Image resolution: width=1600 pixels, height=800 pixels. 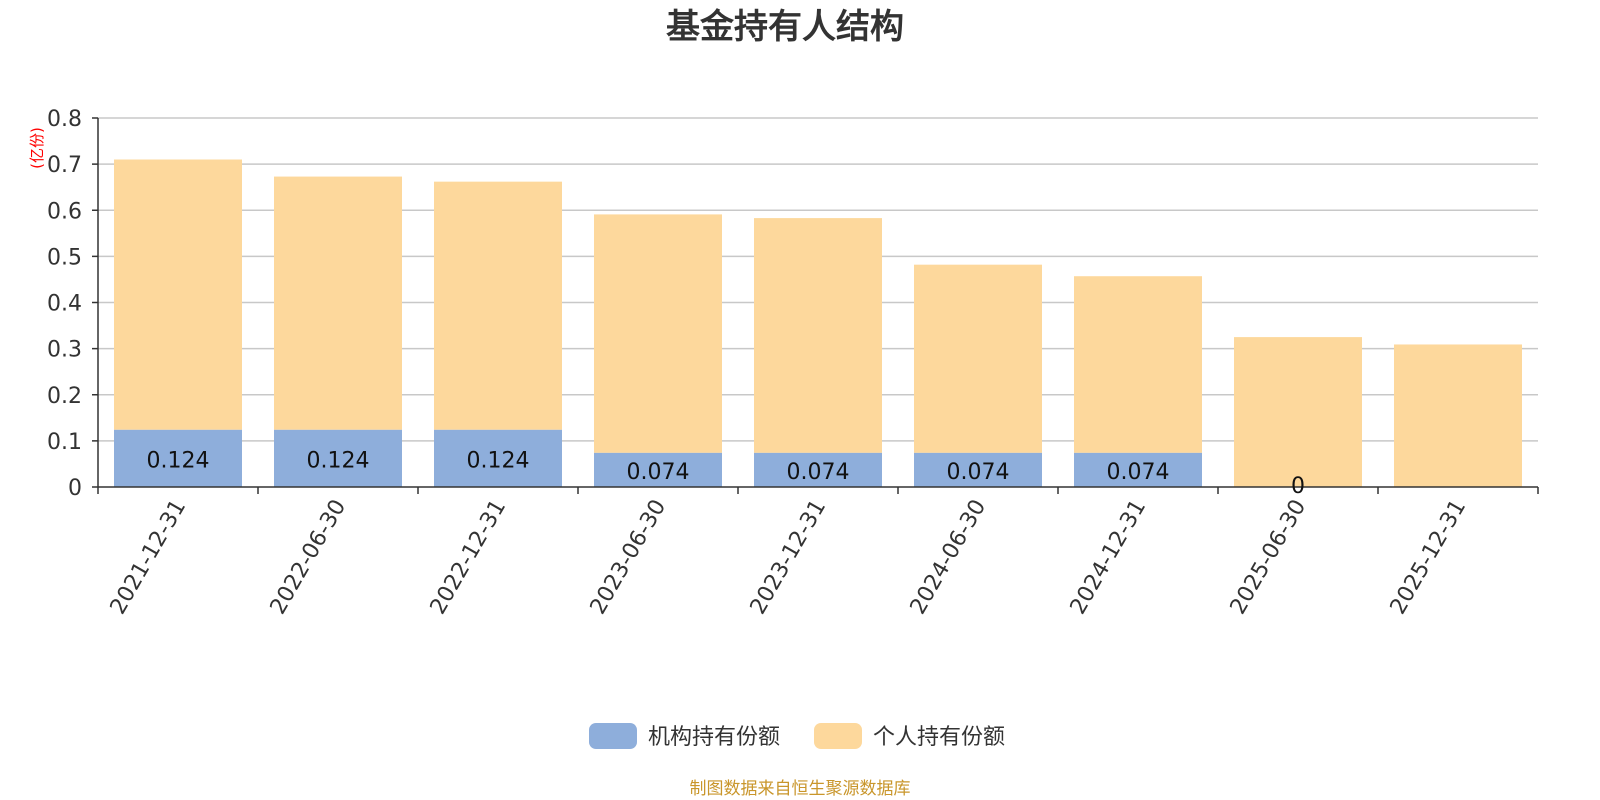 I want to click on legend-label: 个人持有份额, so click(x=939, y=737).